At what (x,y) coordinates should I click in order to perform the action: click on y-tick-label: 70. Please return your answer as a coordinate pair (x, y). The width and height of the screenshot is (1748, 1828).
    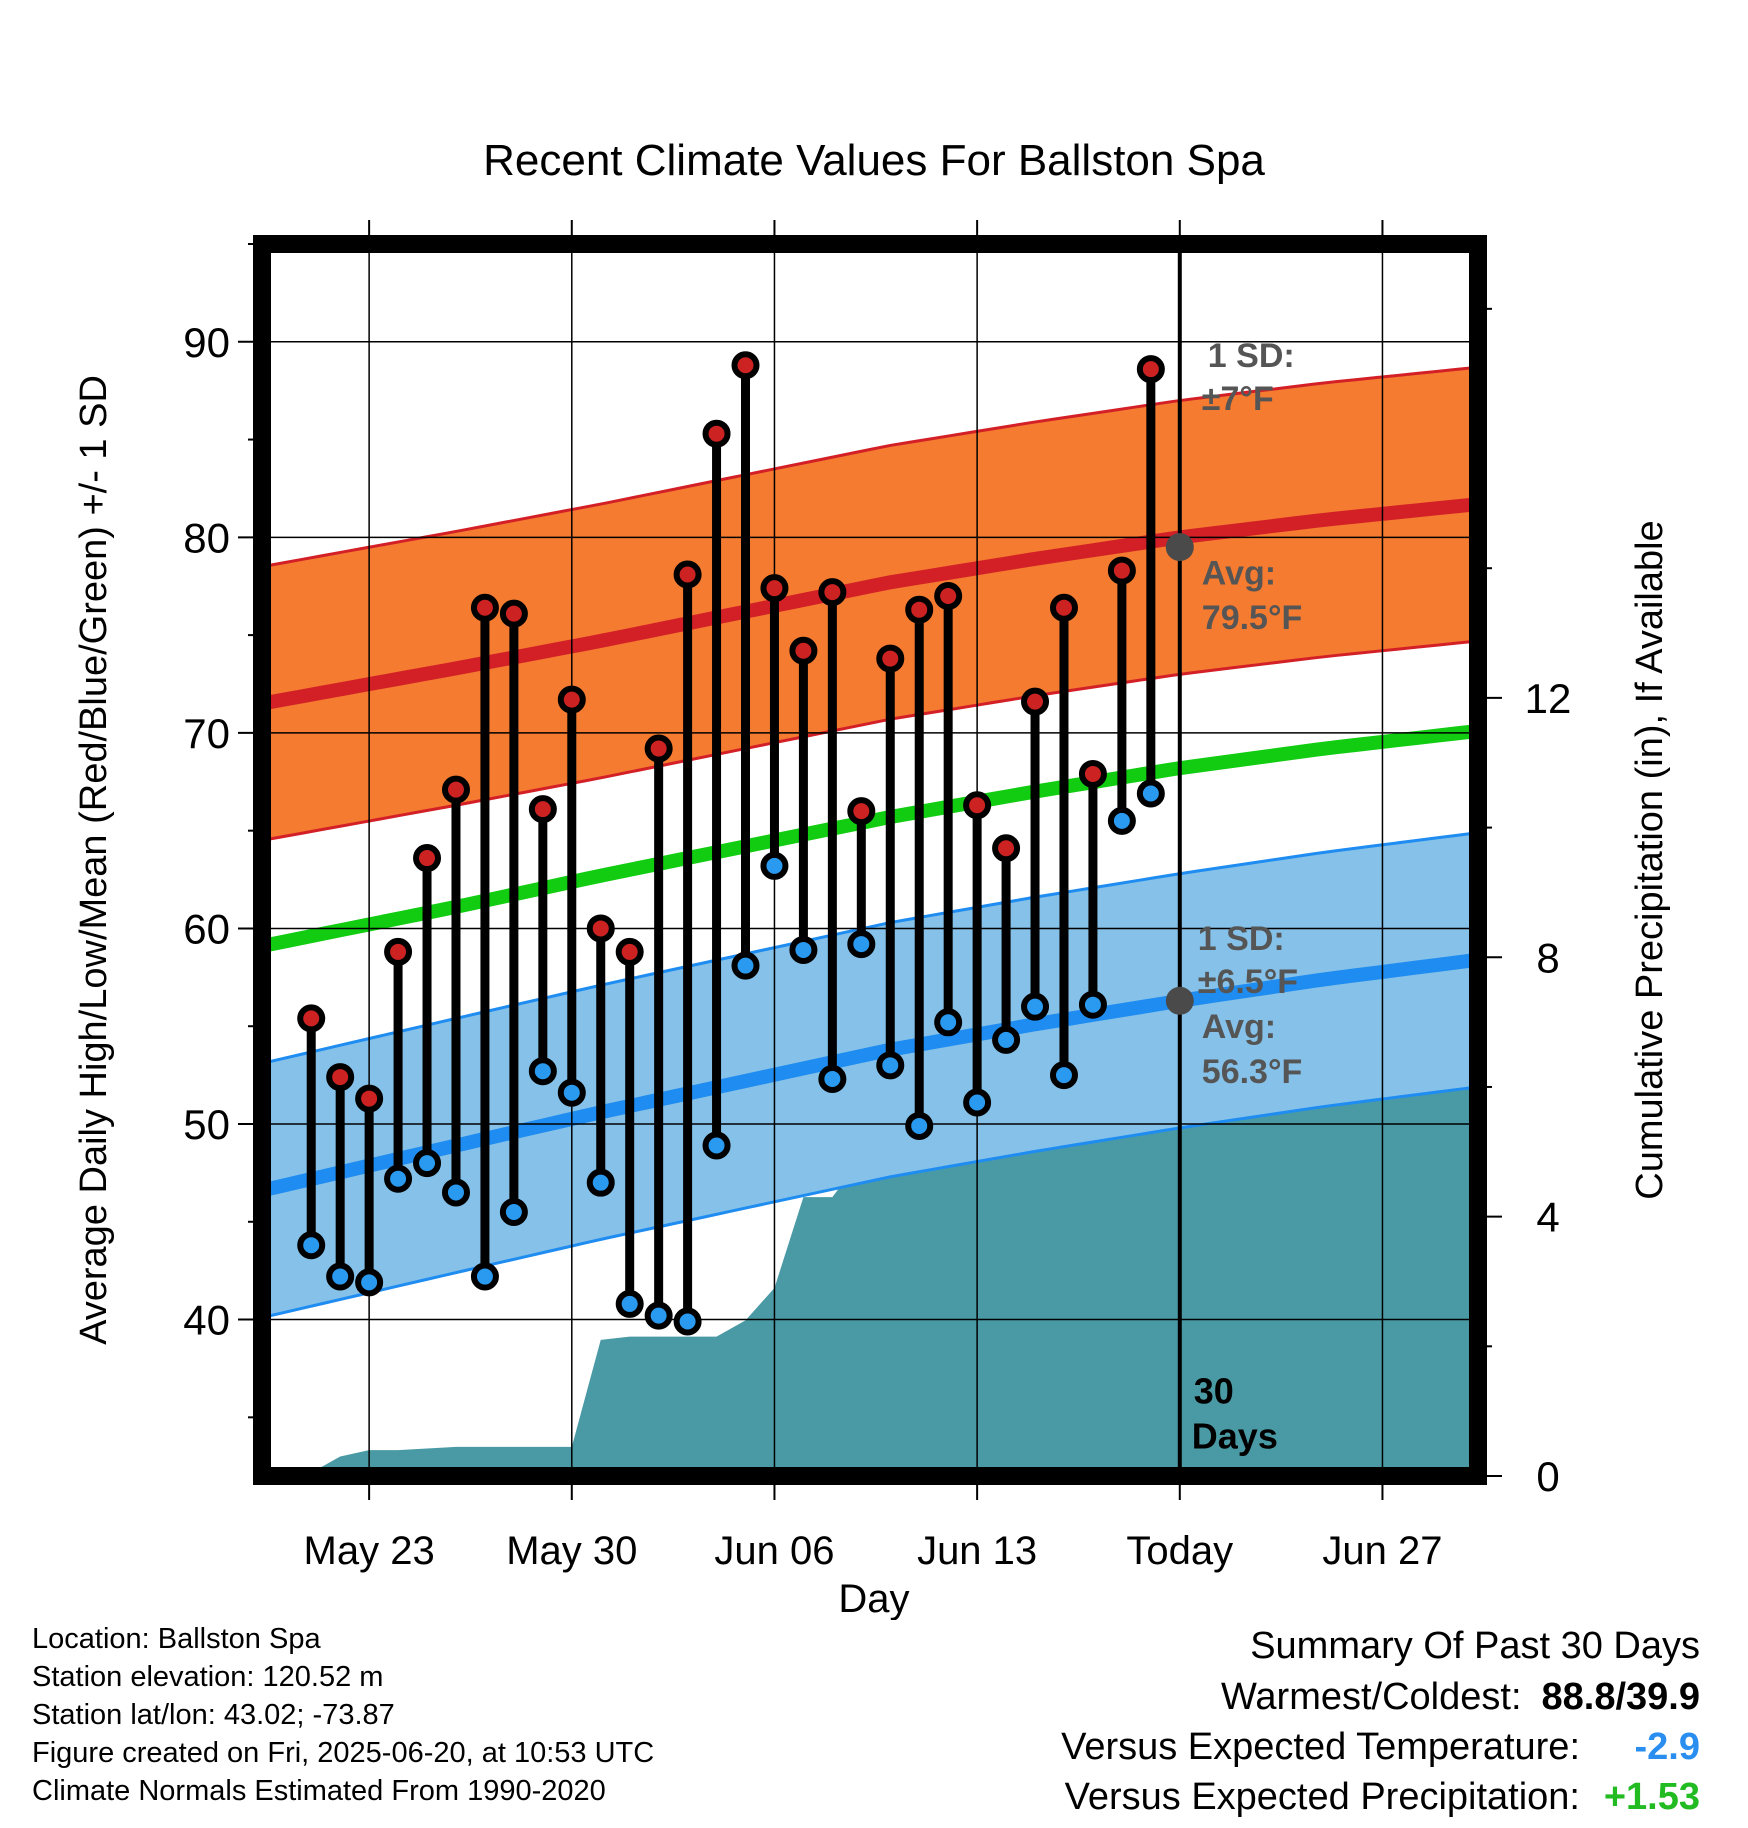
    Looking at the image, I should click on (206, 733).